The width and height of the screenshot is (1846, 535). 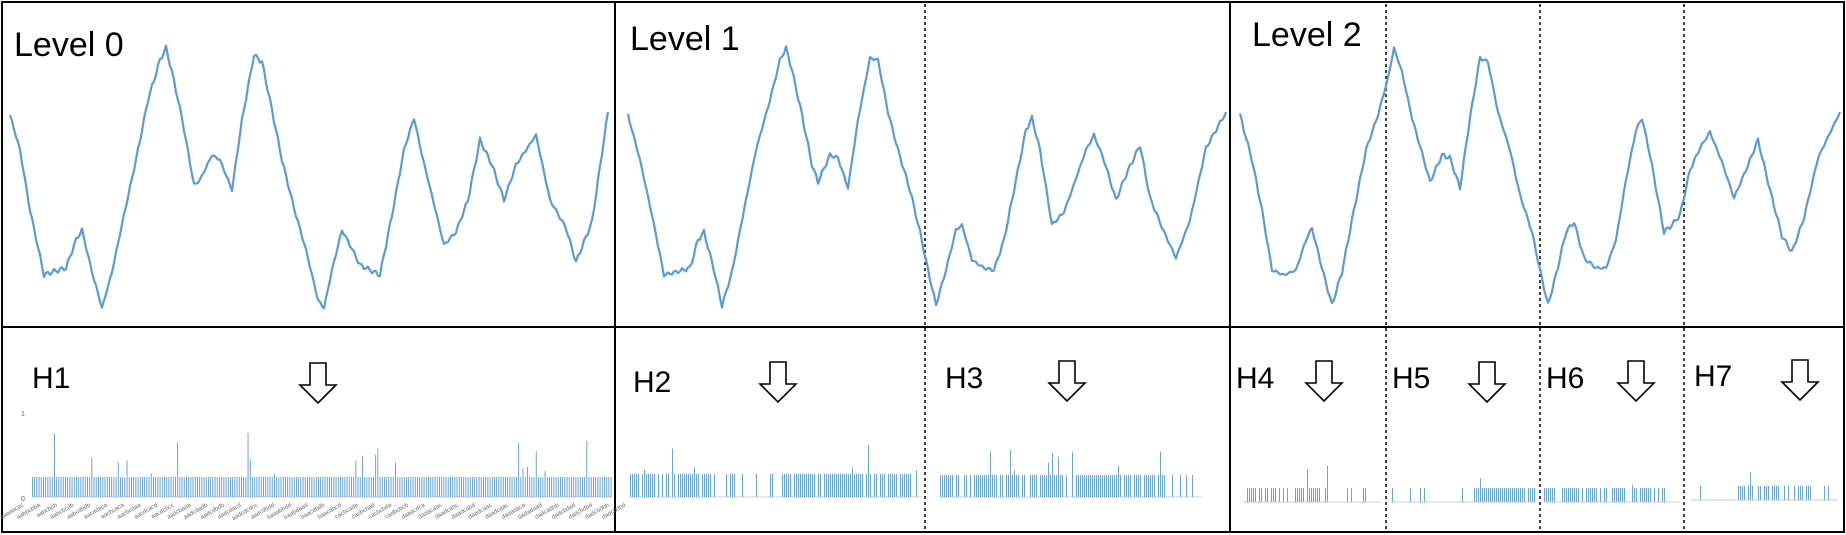 I want to click on h1-ytick-bottom: 0, so click(x=23, y=499).